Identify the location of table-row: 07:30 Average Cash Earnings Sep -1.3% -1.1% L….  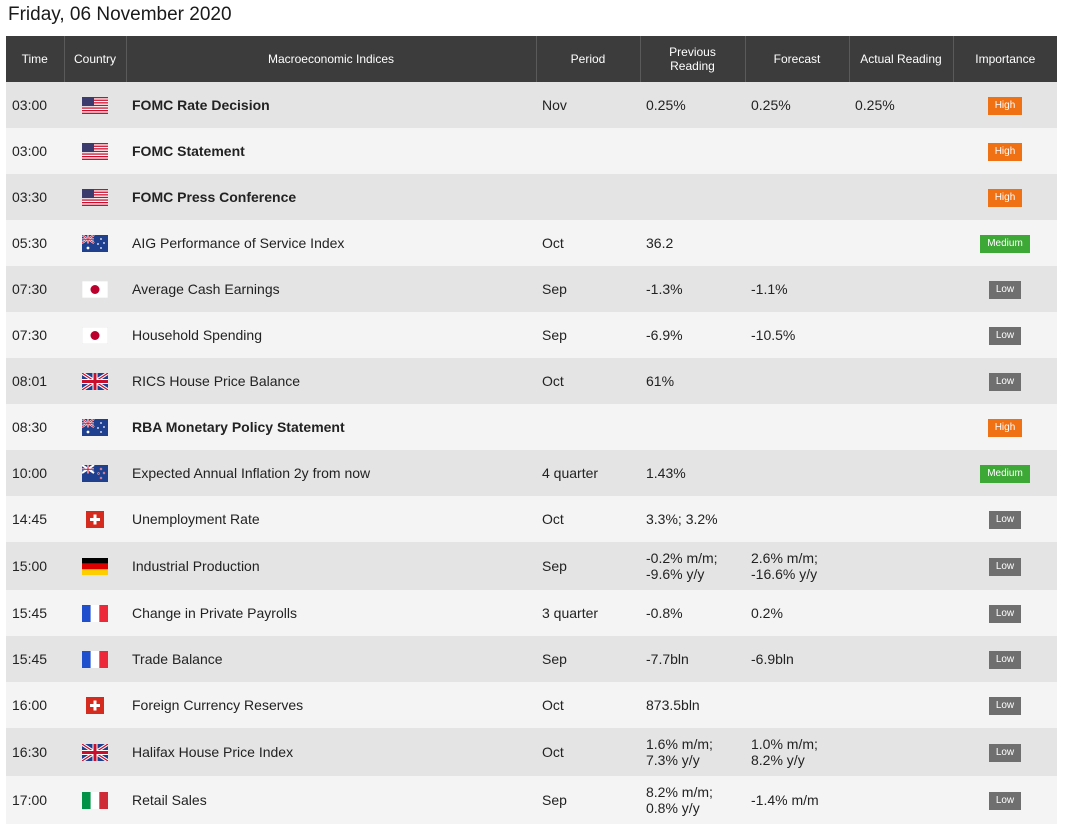
(531, 289).